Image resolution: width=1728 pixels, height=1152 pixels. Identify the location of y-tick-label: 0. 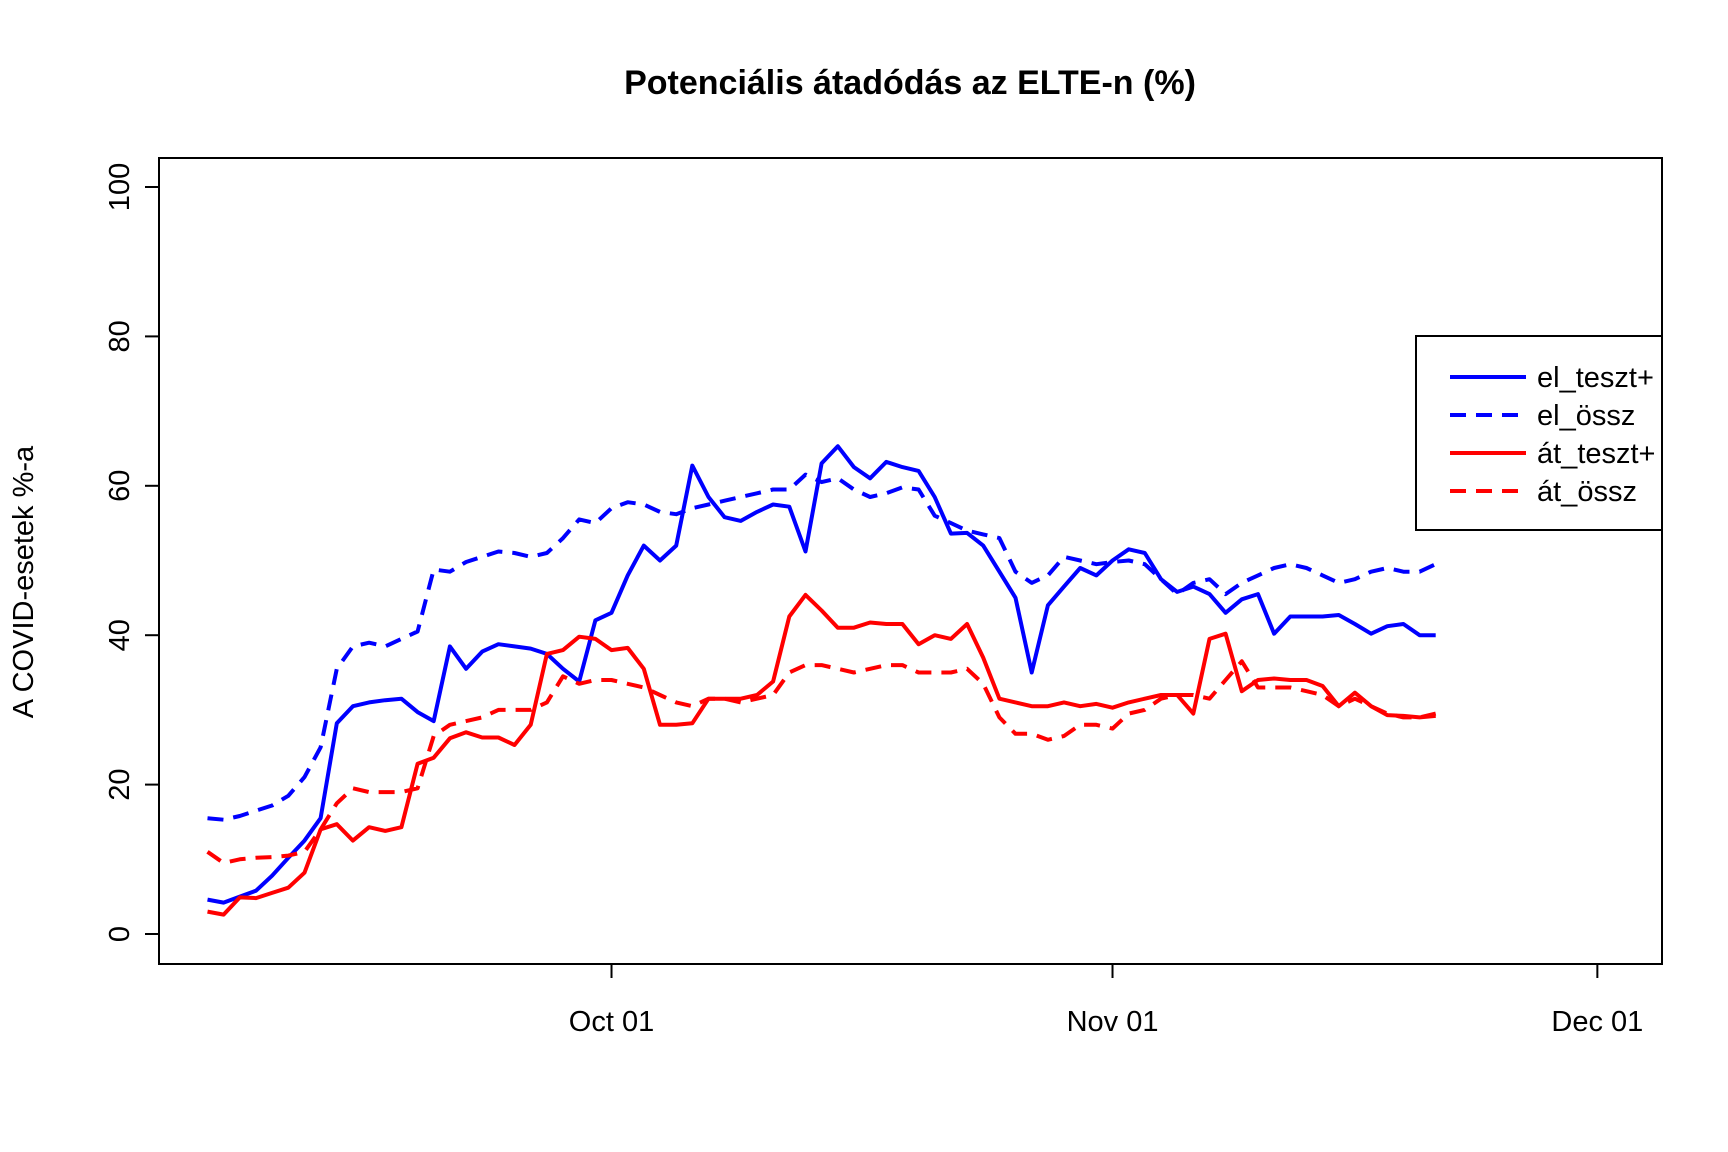
(120, 934).